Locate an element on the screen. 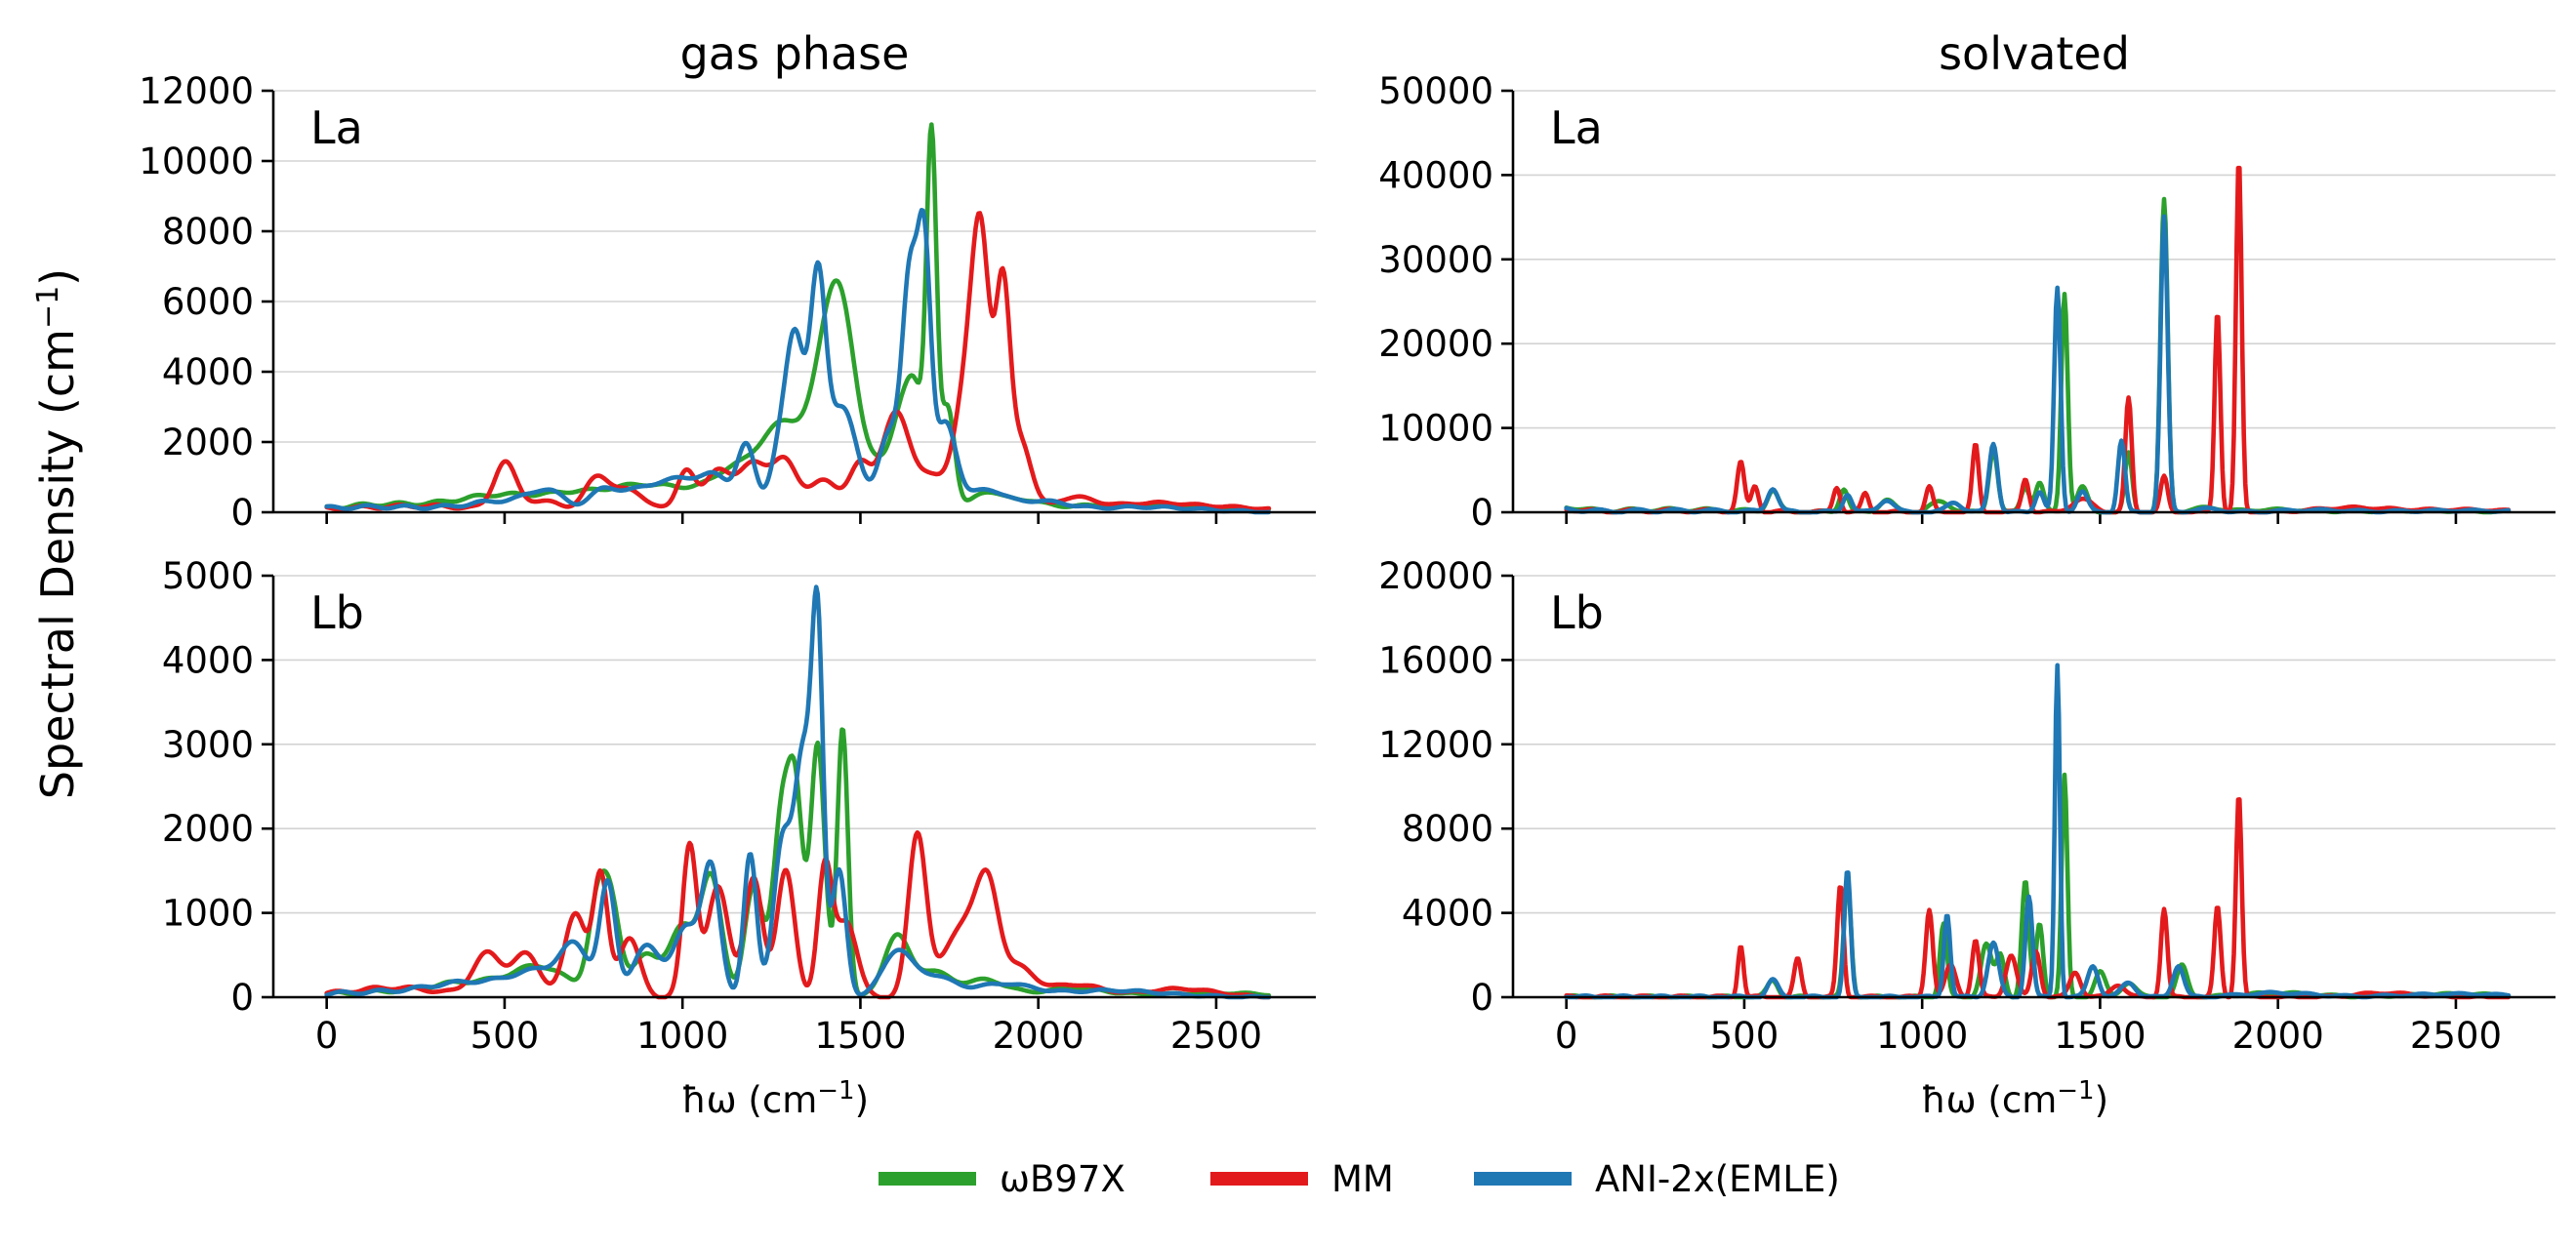 This screenshot has height=1247, width=2576. legend-label: MM is located at coordinates (1362, 1179).